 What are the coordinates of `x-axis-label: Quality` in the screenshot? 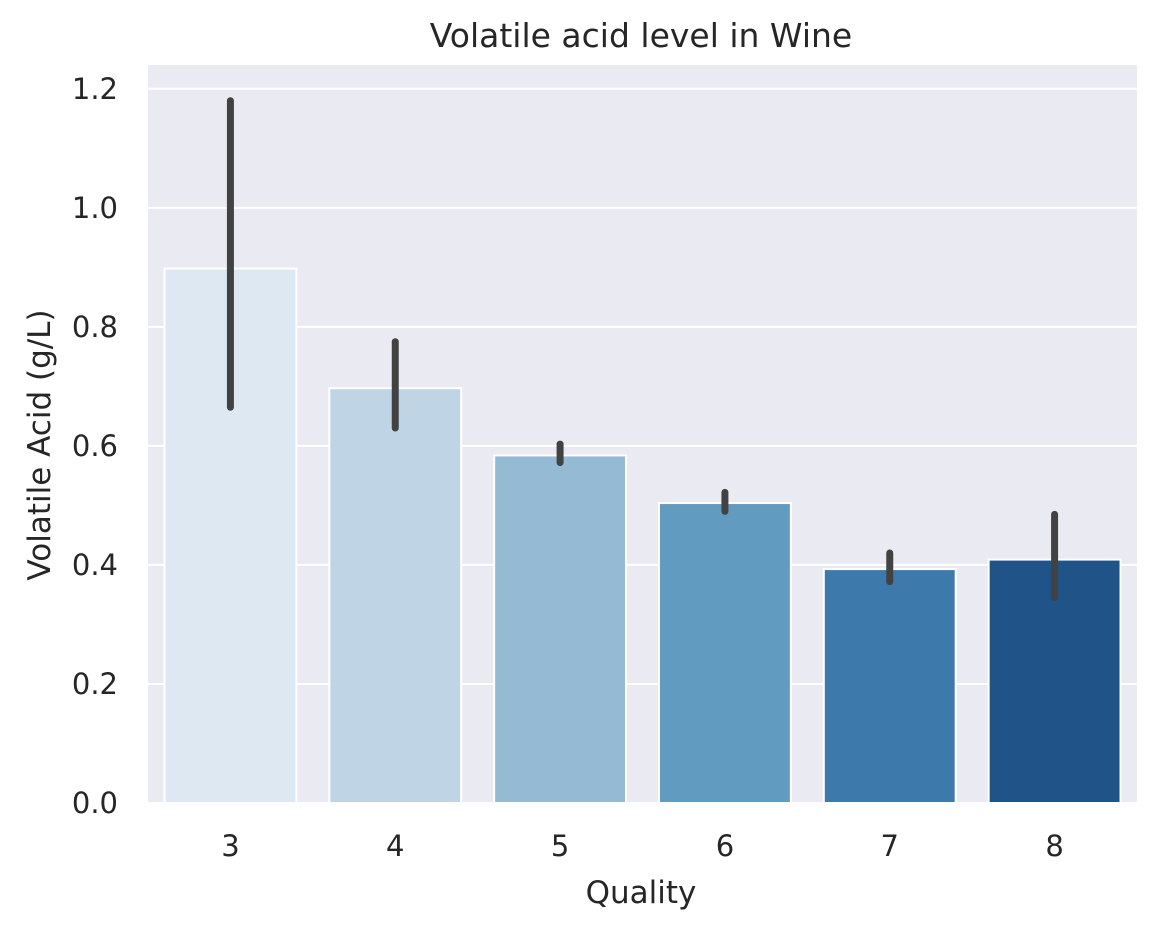 It's located at (641, 893).